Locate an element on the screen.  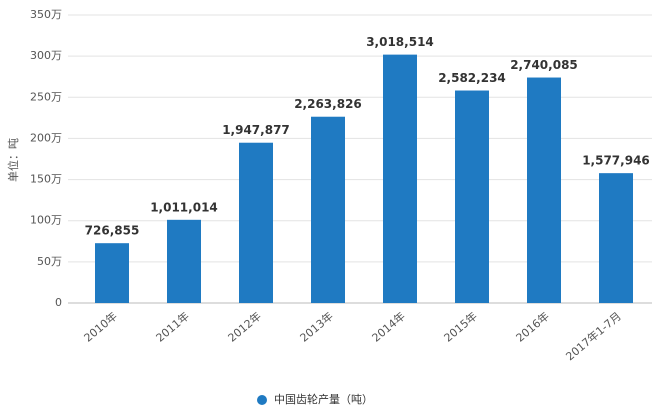
y-tick-label: 200万 is located at coordinates (46, 137).